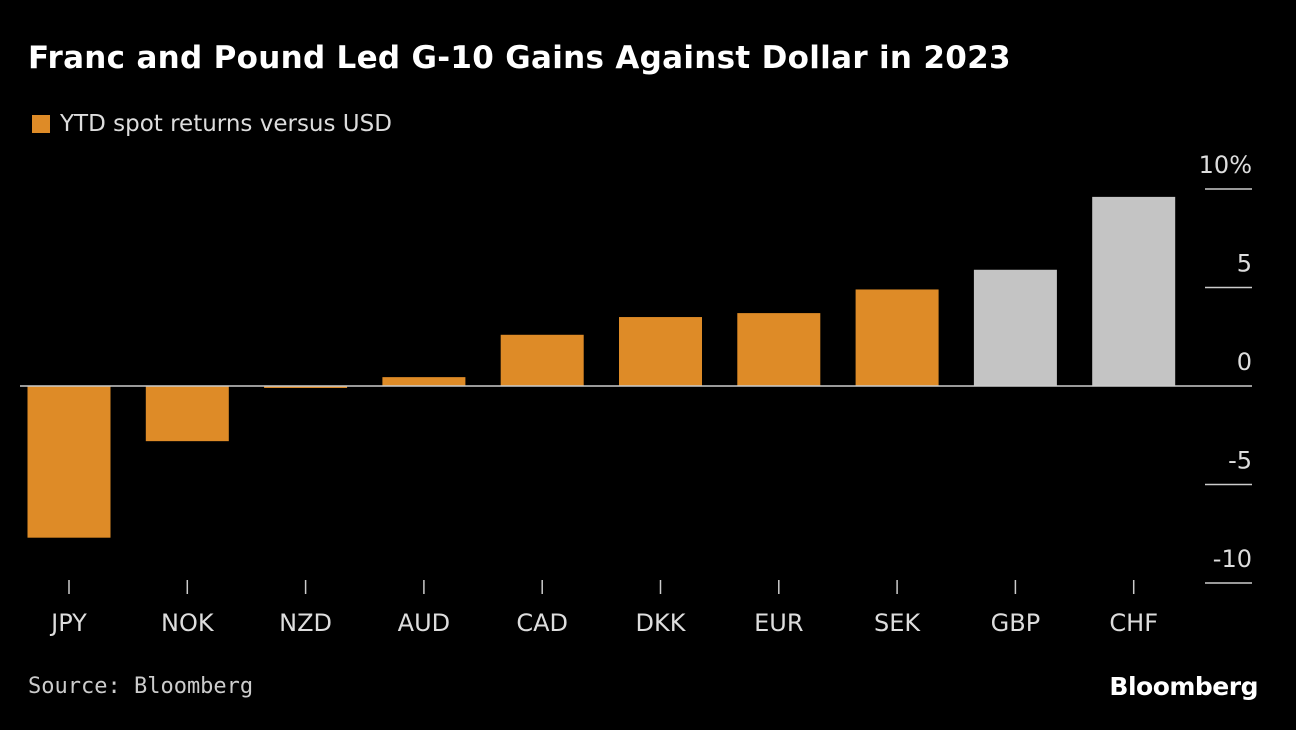  I want to click on y-tick-label: 5, so click(1244, 264).